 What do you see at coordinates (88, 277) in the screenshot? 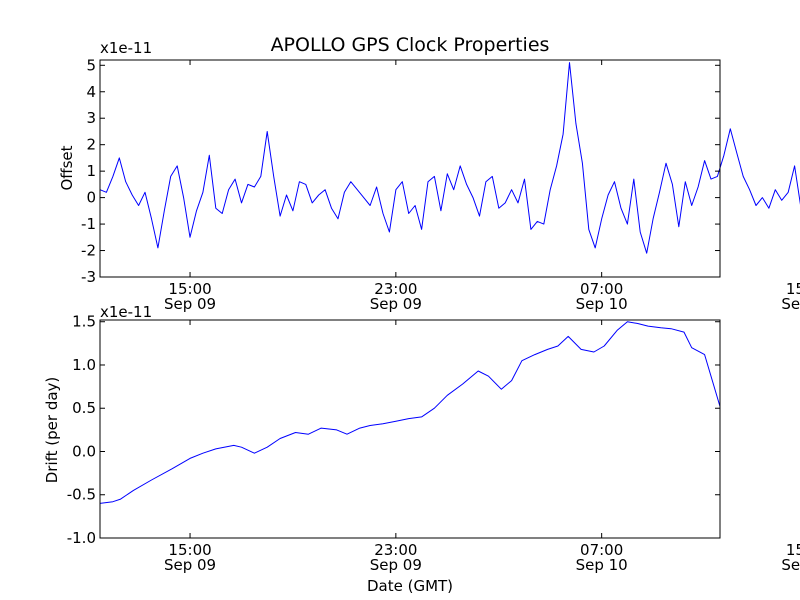
I see `offset-y-tick-label: -3` at bounding box center [88, 277].